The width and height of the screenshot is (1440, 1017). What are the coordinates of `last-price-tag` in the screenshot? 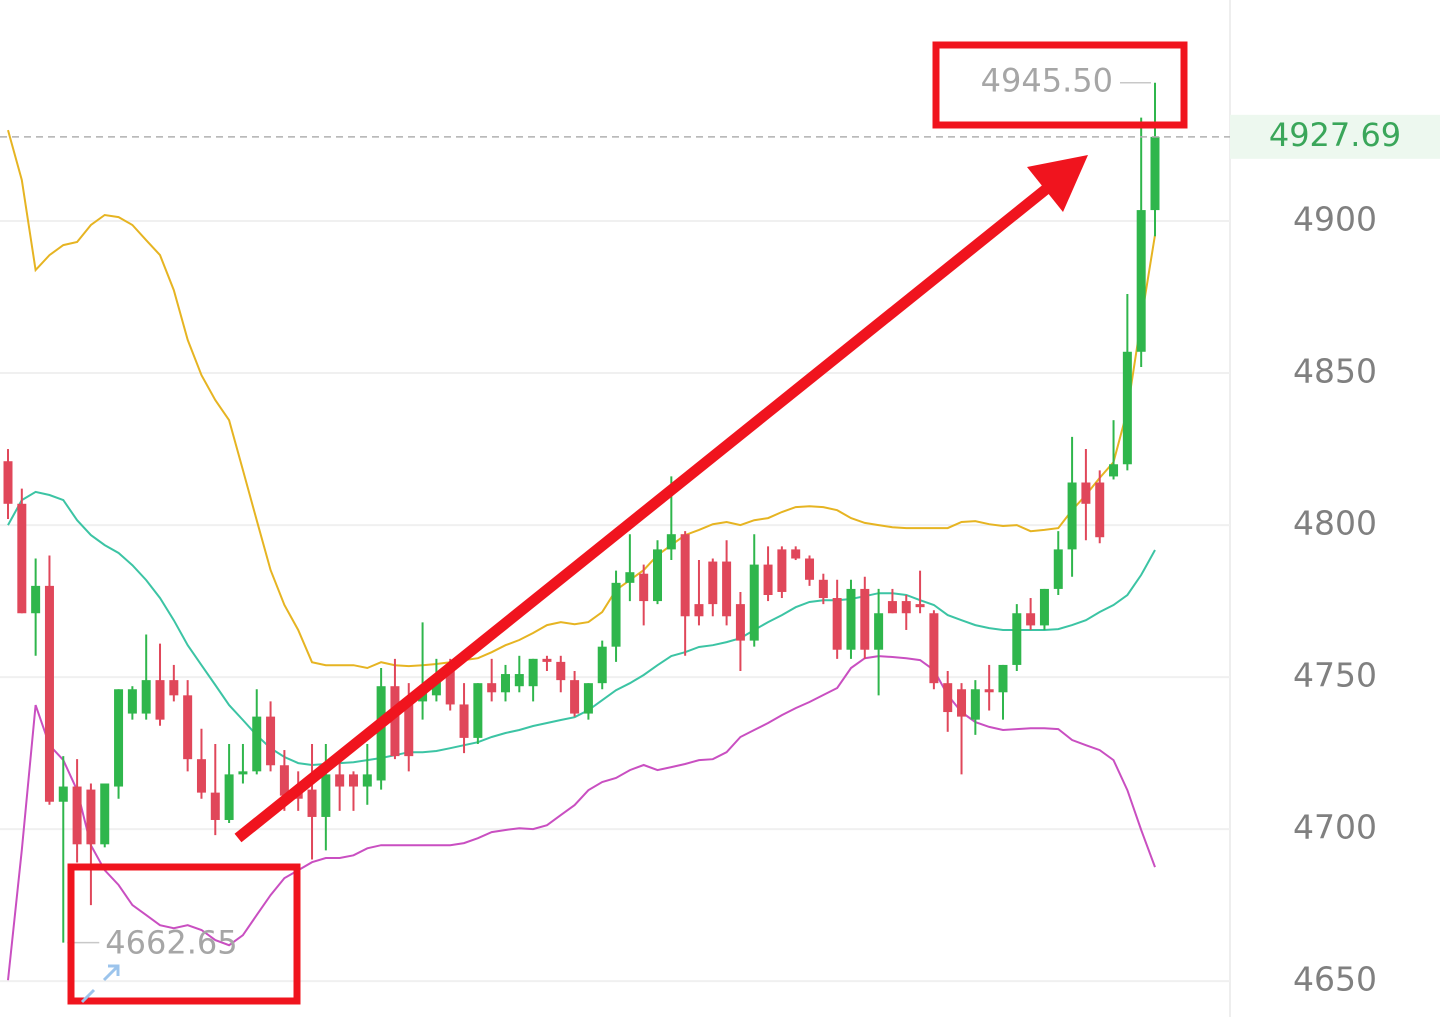 It's located at (1335, 136).